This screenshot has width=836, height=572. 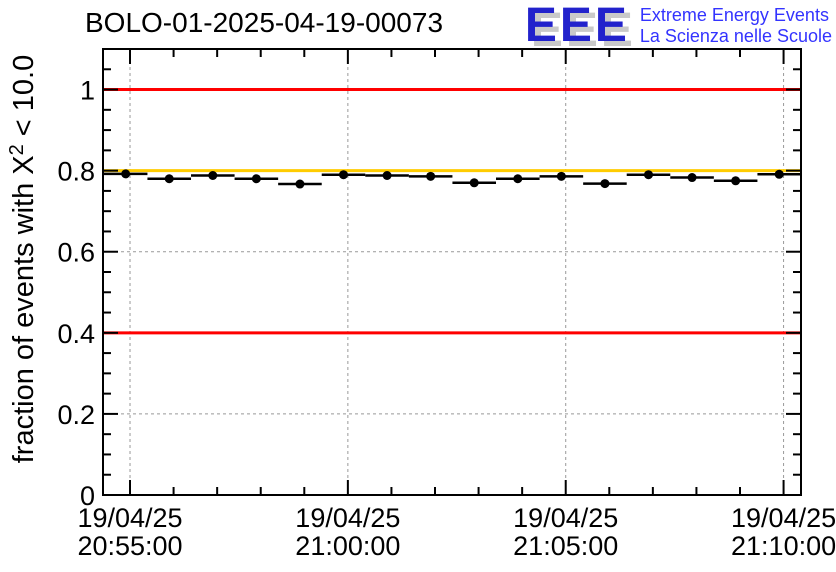 What do you see at coordinates (565, 546) in the screenshot?
I see `x-tick-label-time: 21:05:00` at bounding box center [565, 546].